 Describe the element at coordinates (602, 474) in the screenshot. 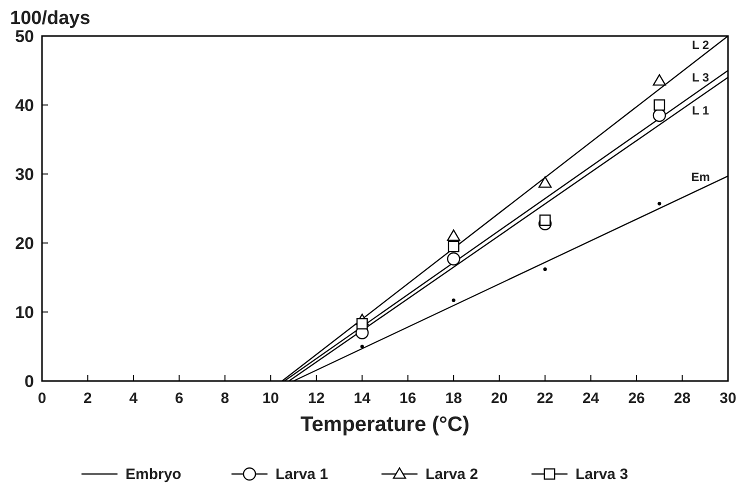

I see `legend-label: Larva 3` at that location.